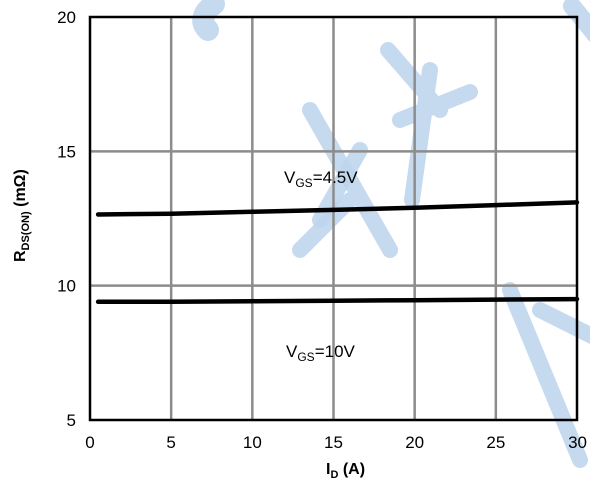 The width and height of the screenshot is (590, 484). Describe the element at coordinates (89, 442) in the screenshot. I see `x-tick-label: 0` at that location.